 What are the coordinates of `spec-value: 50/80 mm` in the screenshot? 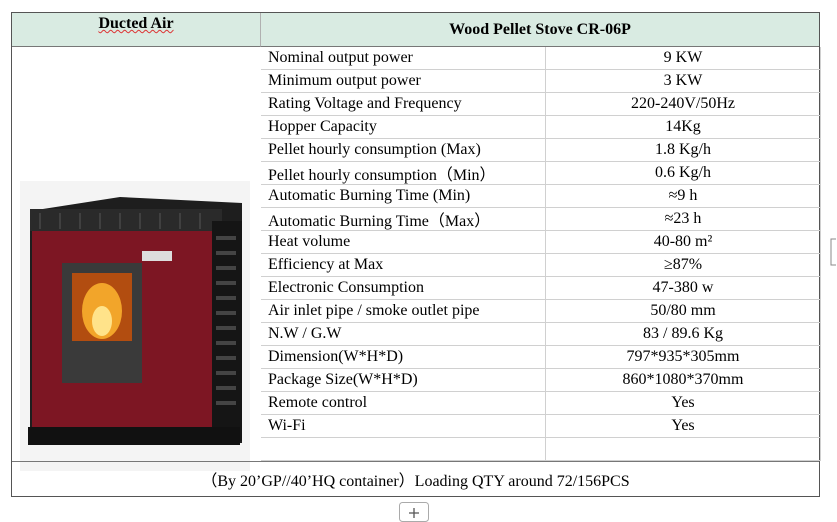 It's located at (683, 310).